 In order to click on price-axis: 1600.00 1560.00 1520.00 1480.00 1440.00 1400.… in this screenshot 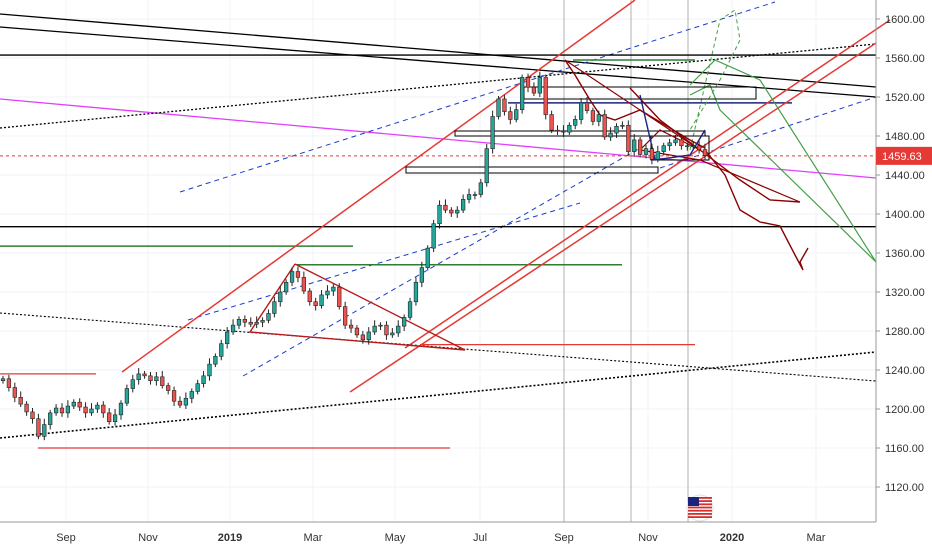, I will do `click(900, 261)`.